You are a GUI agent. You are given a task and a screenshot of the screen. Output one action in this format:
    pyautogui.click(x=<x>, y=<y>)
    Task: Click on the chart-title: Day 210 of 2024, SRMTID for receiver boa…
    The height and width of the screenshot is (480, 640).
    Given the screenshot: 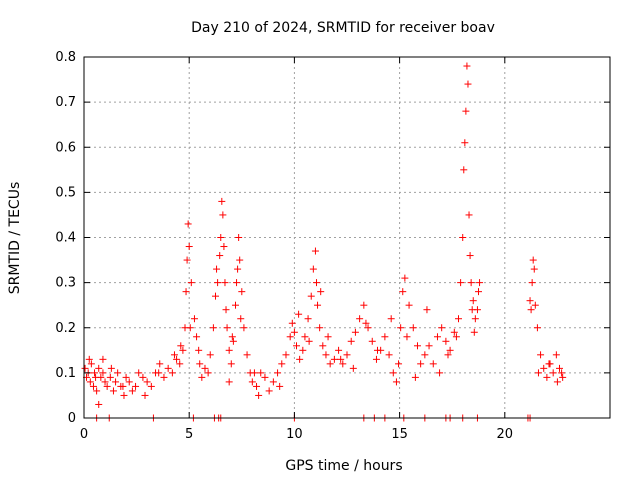 What is the action you would take?
    pyautogui.click(x=343, y=28)
    